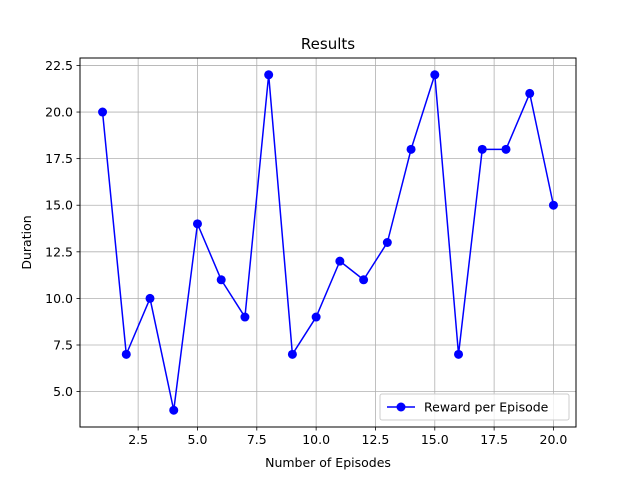  What do you see at coordinates (26, 242) in the screenshot?
I see `y-axis-label: Duration` at bounding box center [26, 242].